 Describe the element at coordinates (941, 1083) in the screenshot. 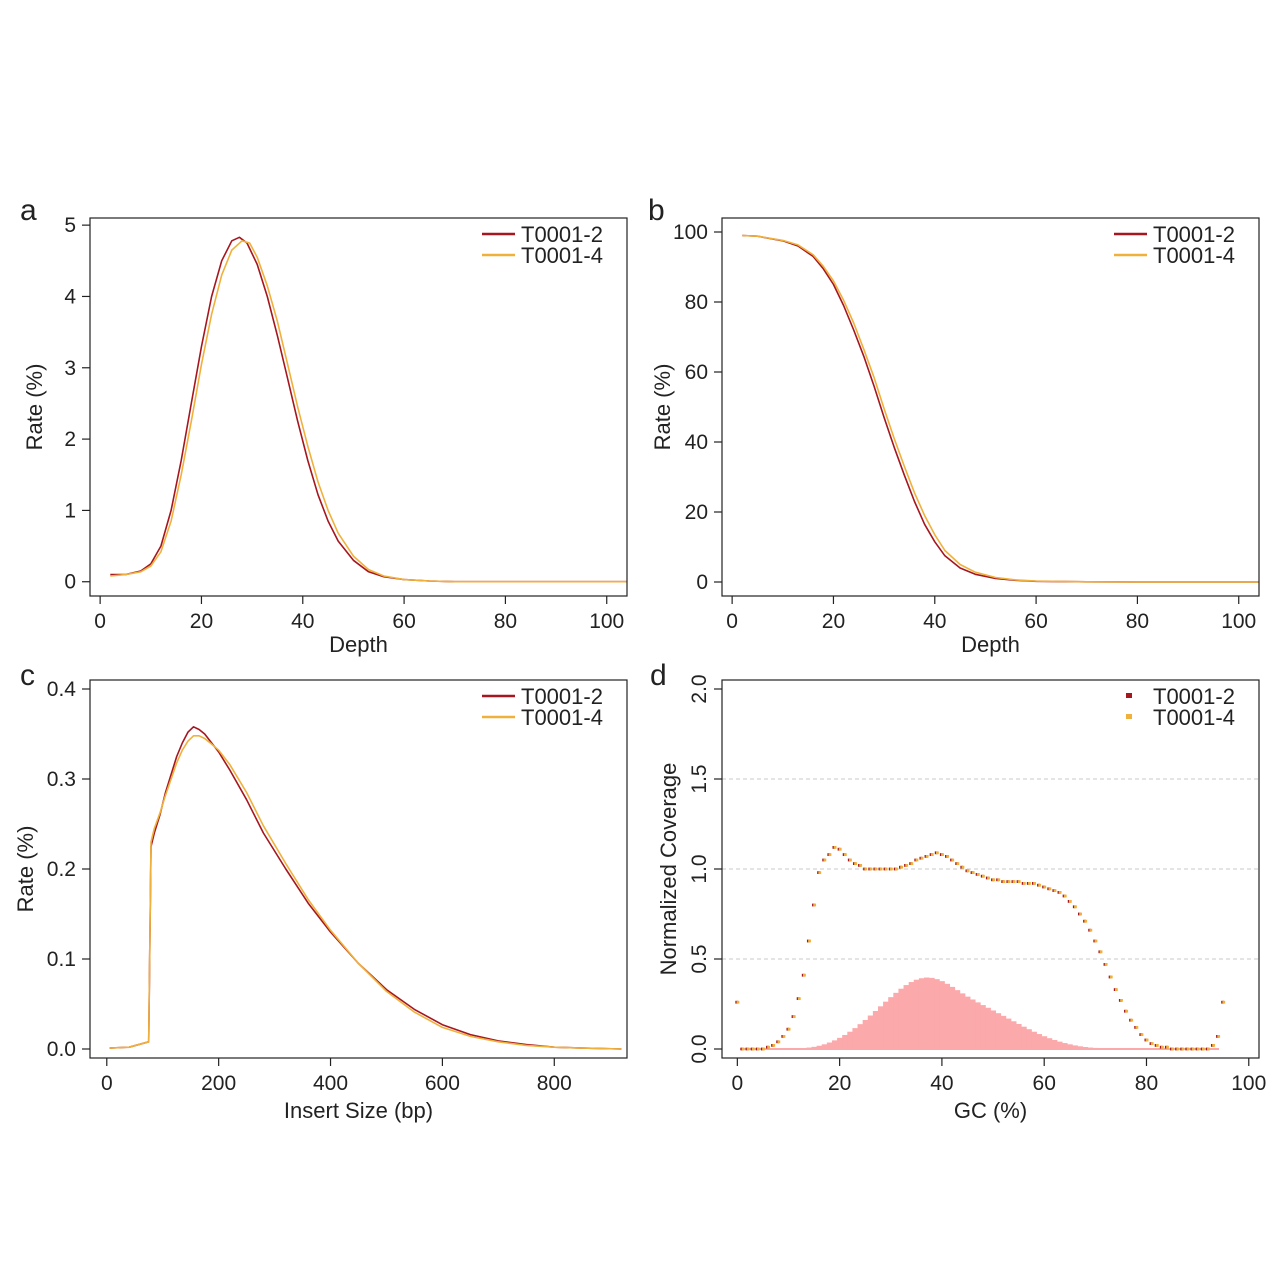

I see `x-tick-label: 40` at that location.